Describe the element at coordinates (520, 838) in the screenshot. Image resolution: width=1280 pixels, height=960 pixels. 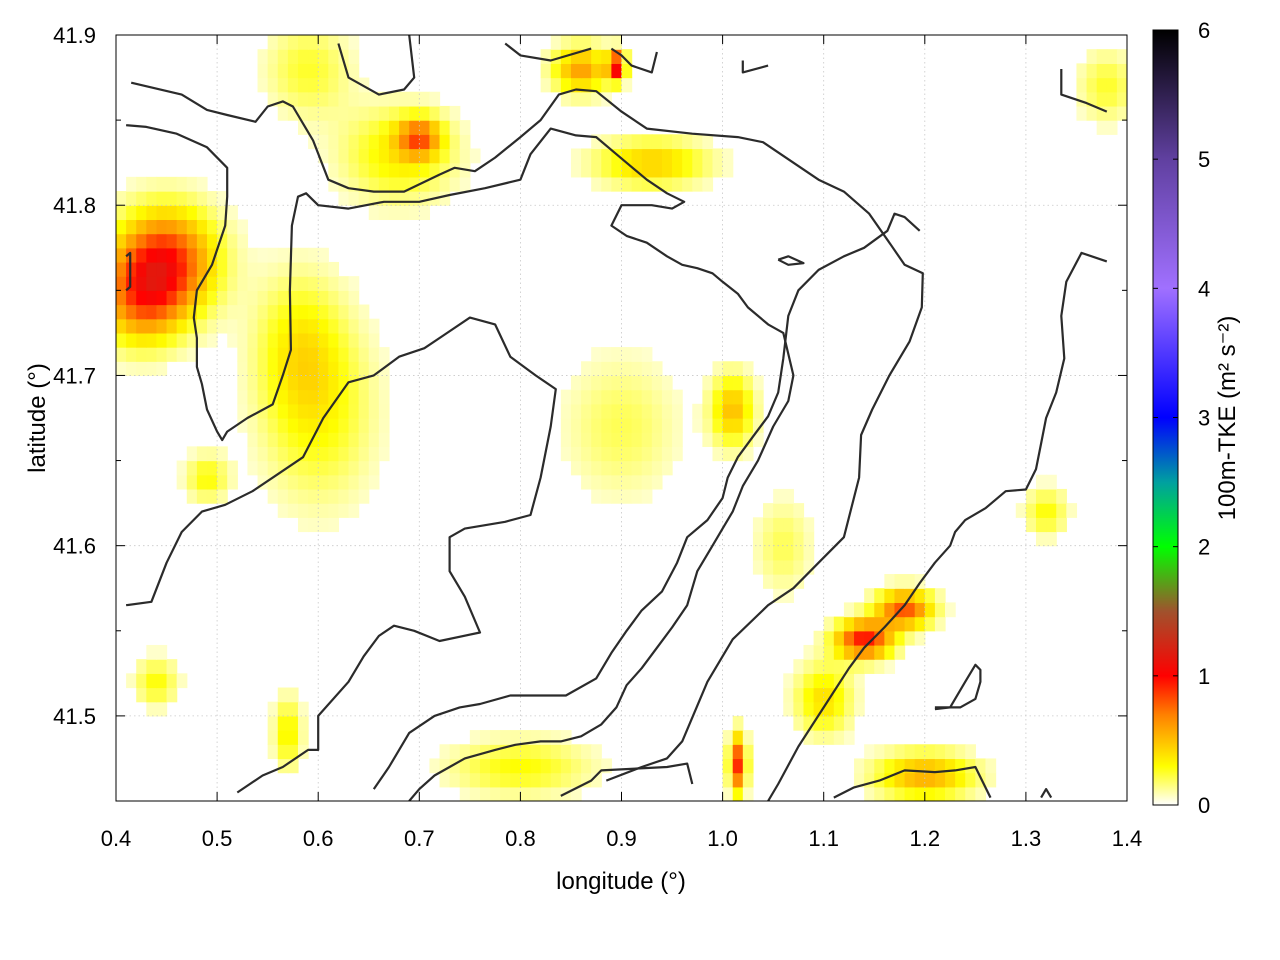
I see `x-tick-label: 0.8` at that location.